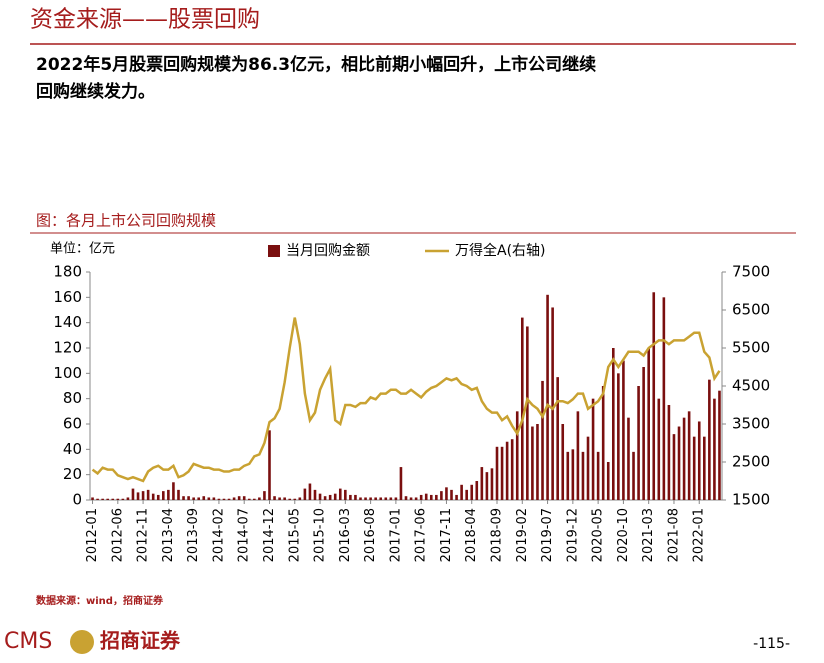 Image resolution: width=824 pixels, height=663 pixels. What do you see at coordinates (623, 535) in the screenshot?
I see `x-tick-label: 2020-10` at bounding box center [623, 535].